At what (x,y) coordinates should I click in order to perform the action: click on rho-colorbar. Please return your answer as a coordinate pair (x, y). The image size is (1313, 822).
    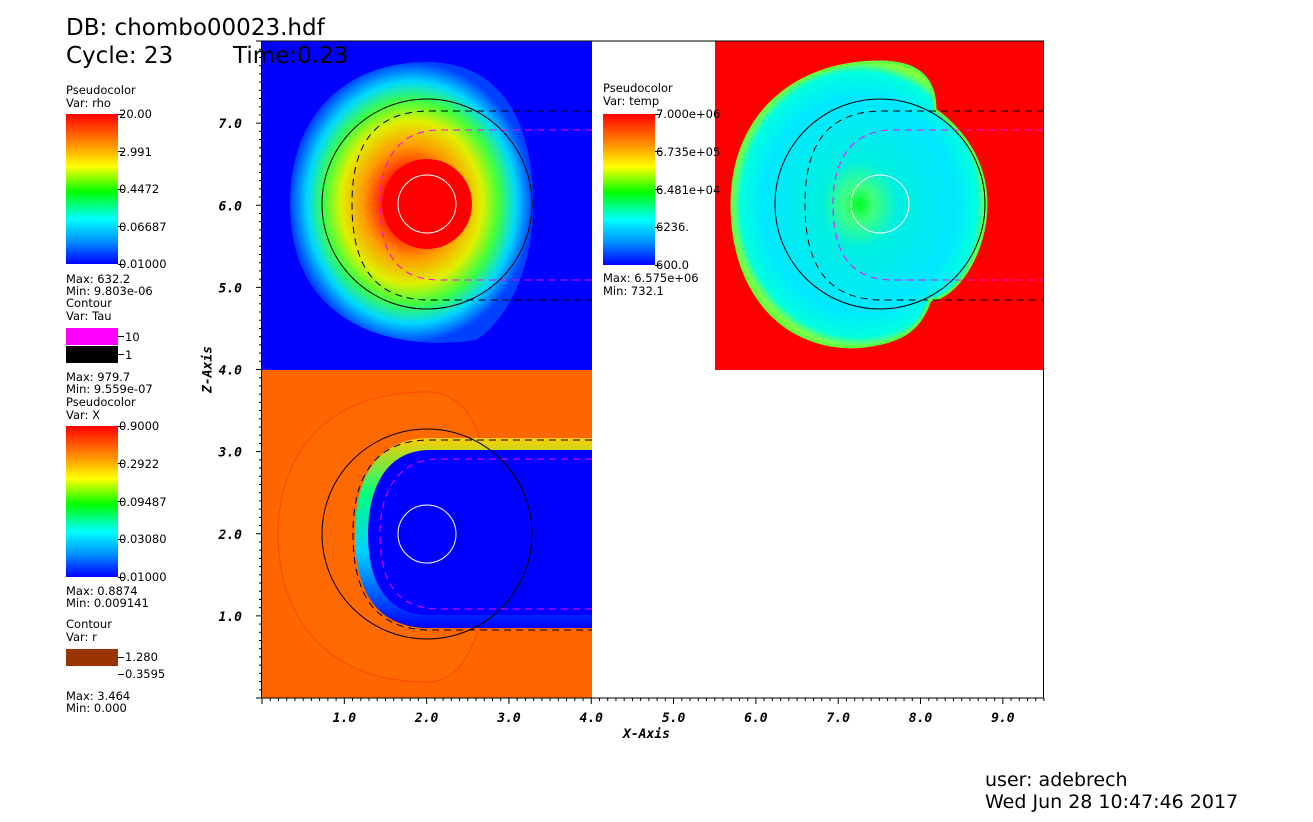
    Looking at the image, I should click on (92, 189).